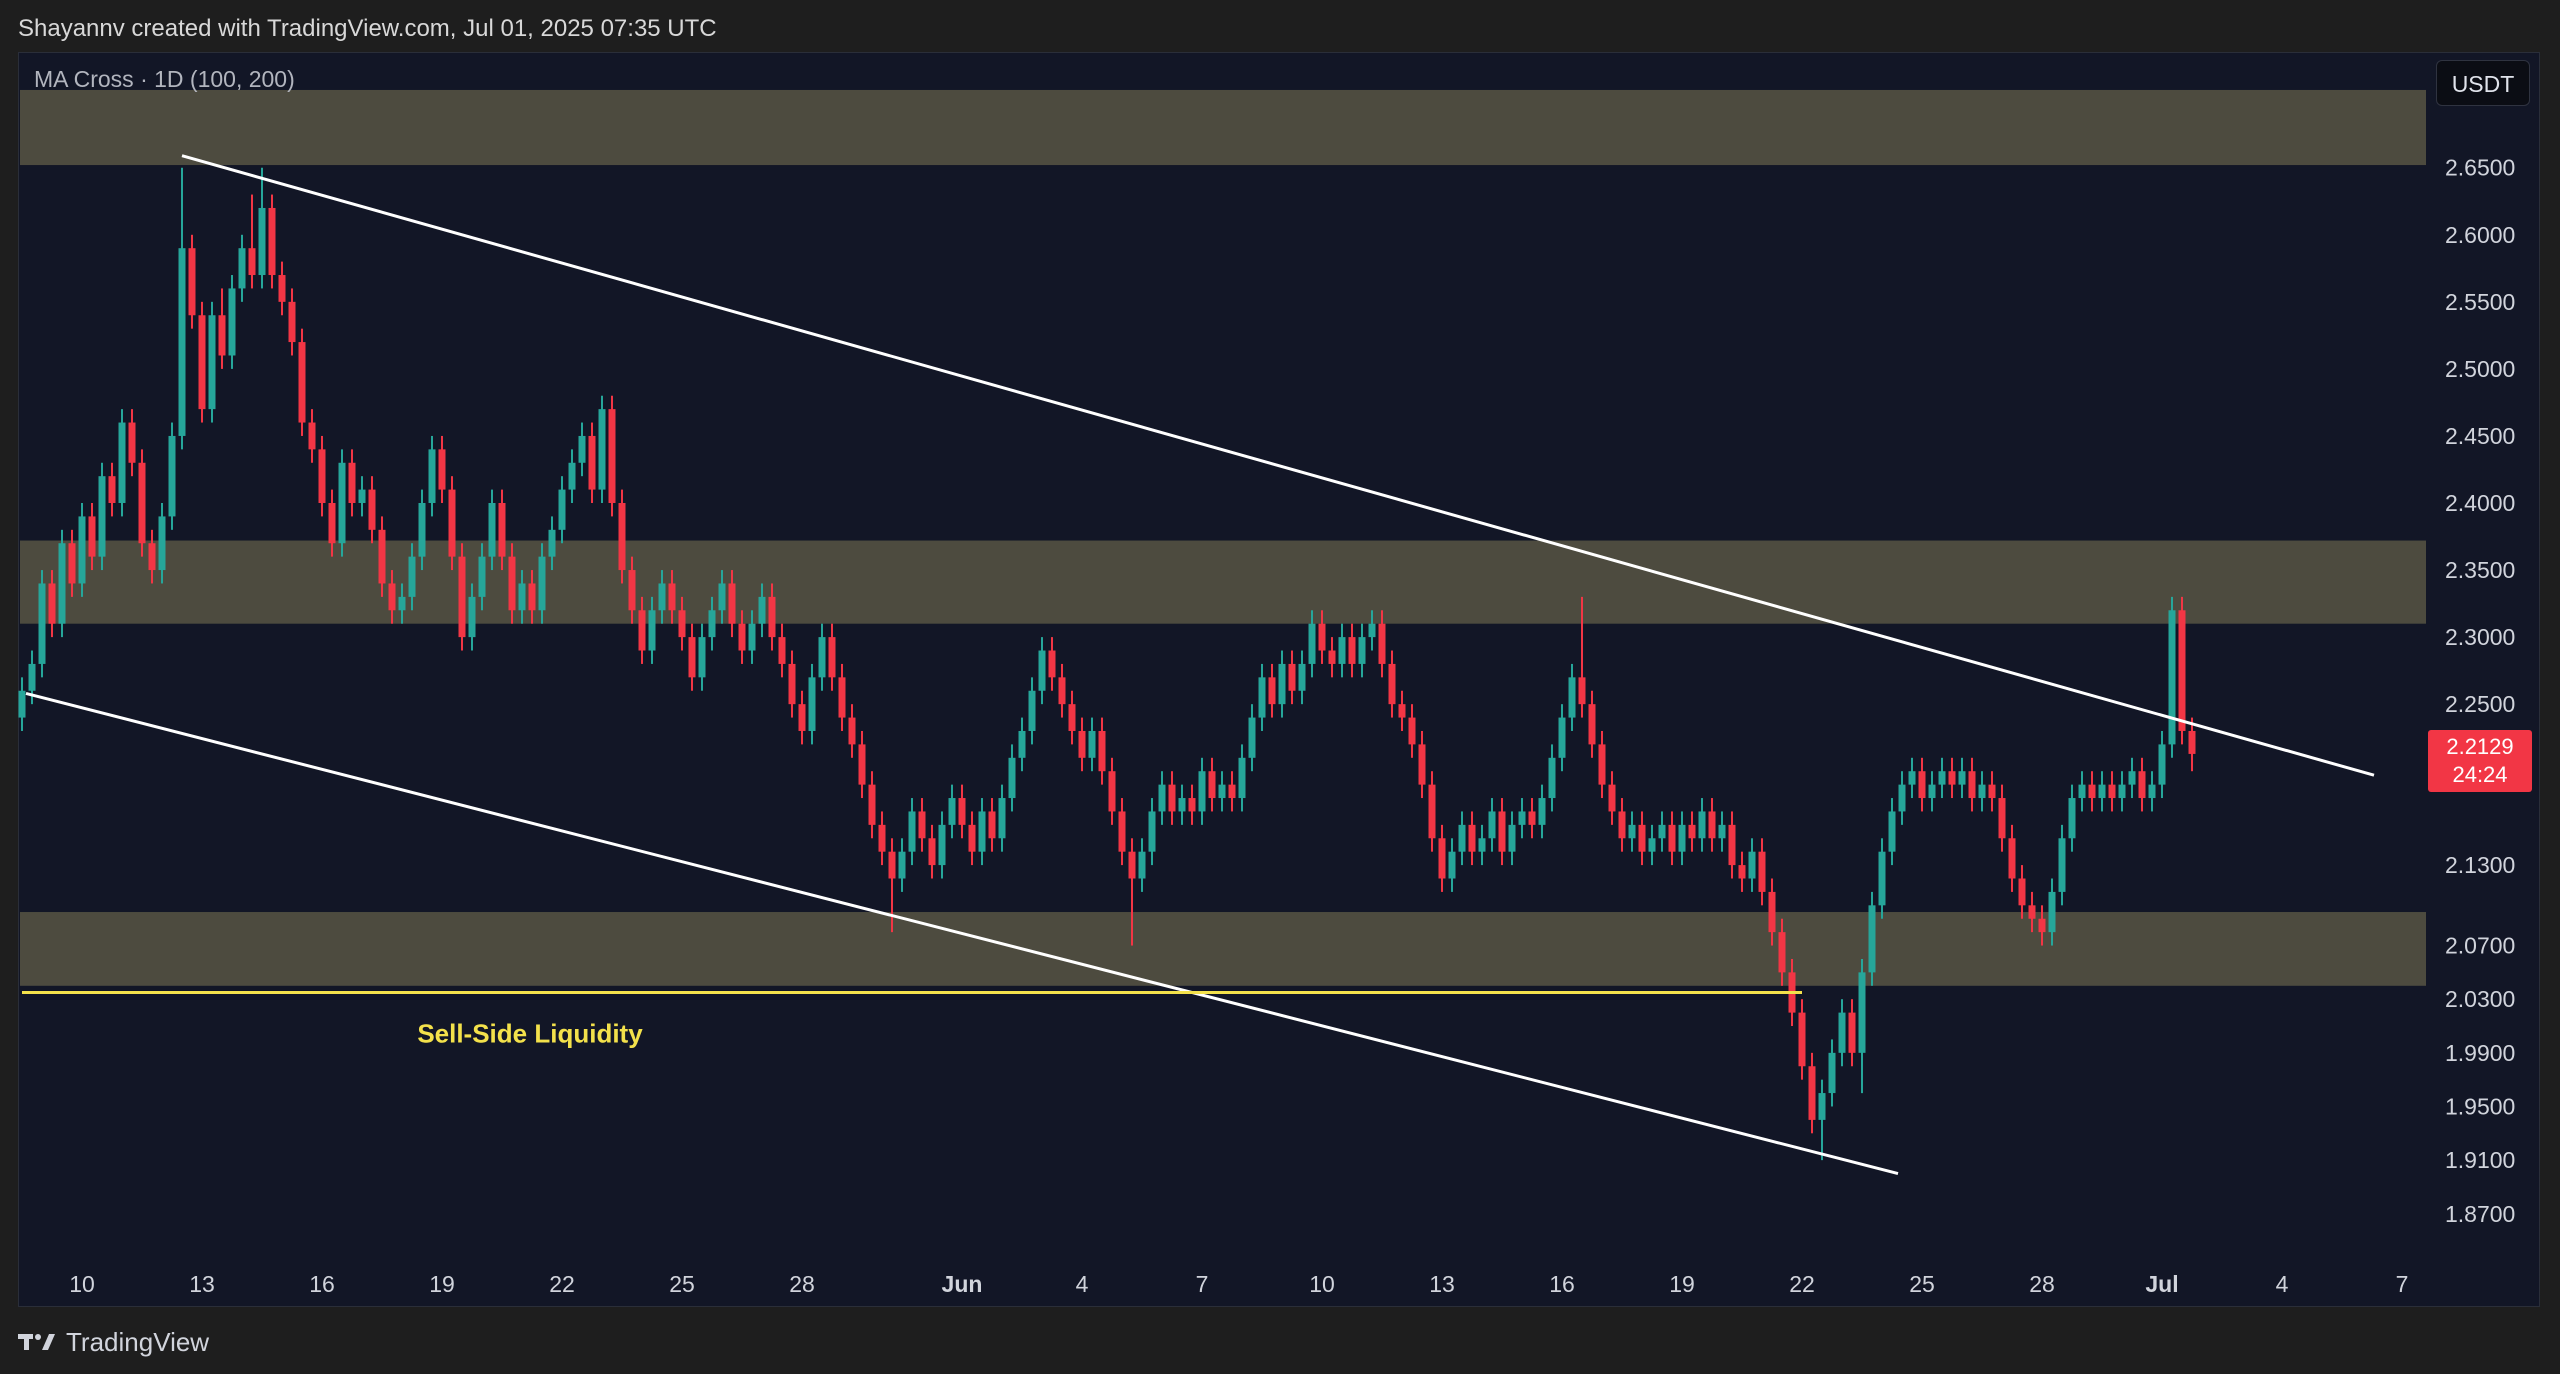 The width and height of the screenshot is (2560, 1374). What do you see at coordinates (164, 79) in the screenshot?
I see `indicator-label: MA Cross · 1D (100, 200)` at bounding box center [164, 79].